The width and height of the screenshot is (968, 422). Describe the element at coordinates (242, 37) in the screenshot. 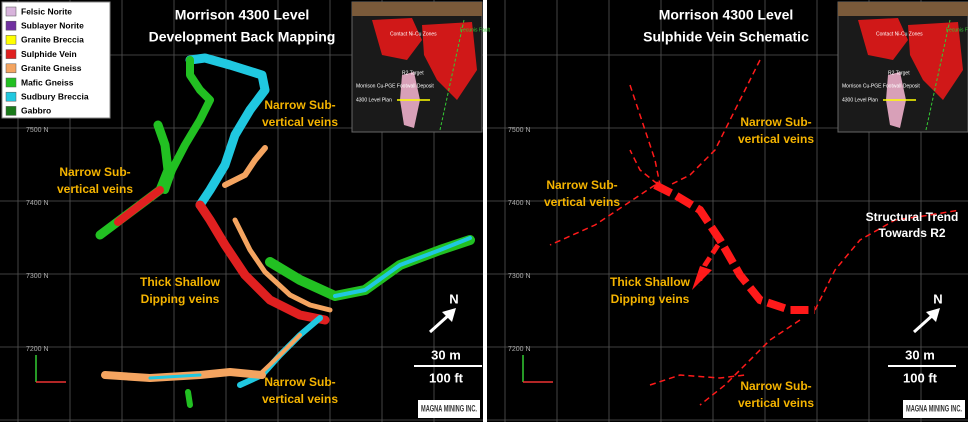

I see `title: Development Back Mapping` at that location.